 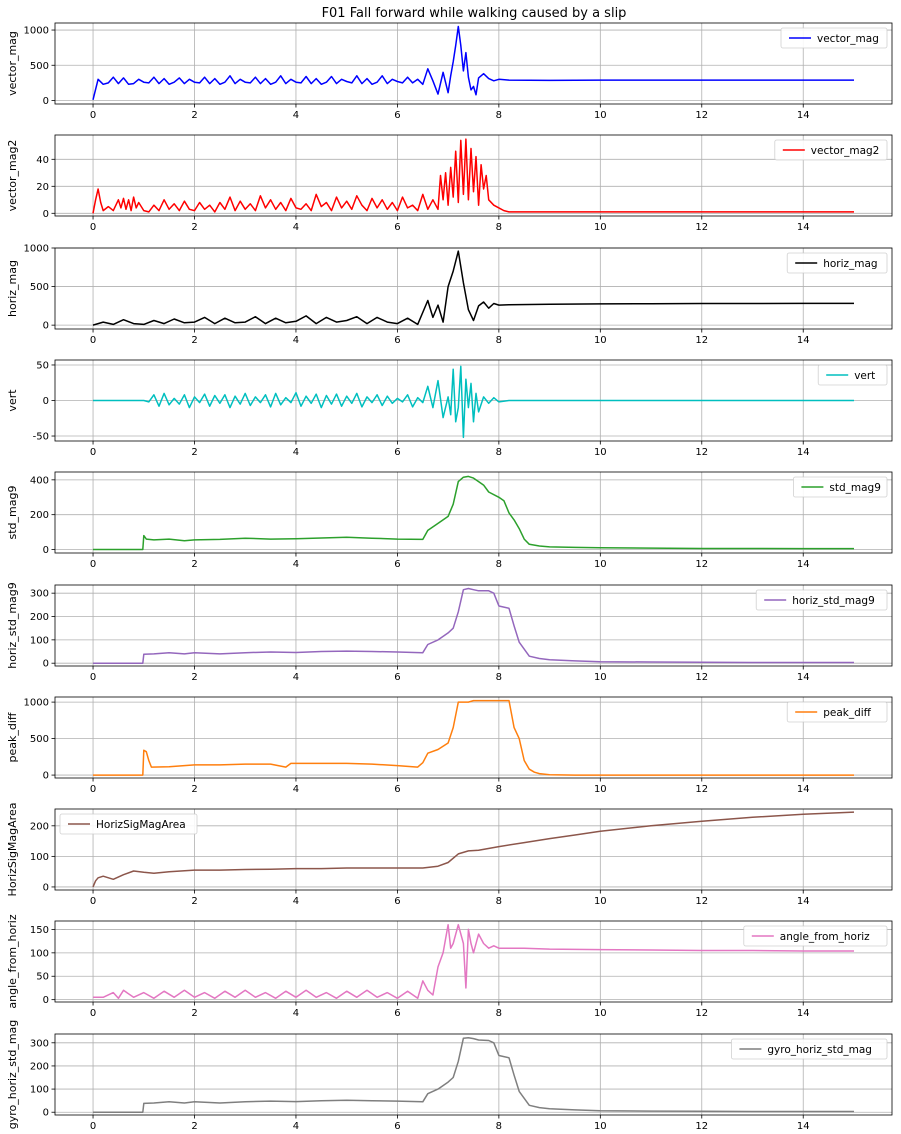 What do you see at coordinates (821, 600) in the screenshot?
I see `legend: horiz_std_mag9` at bounding box center [821, 600].